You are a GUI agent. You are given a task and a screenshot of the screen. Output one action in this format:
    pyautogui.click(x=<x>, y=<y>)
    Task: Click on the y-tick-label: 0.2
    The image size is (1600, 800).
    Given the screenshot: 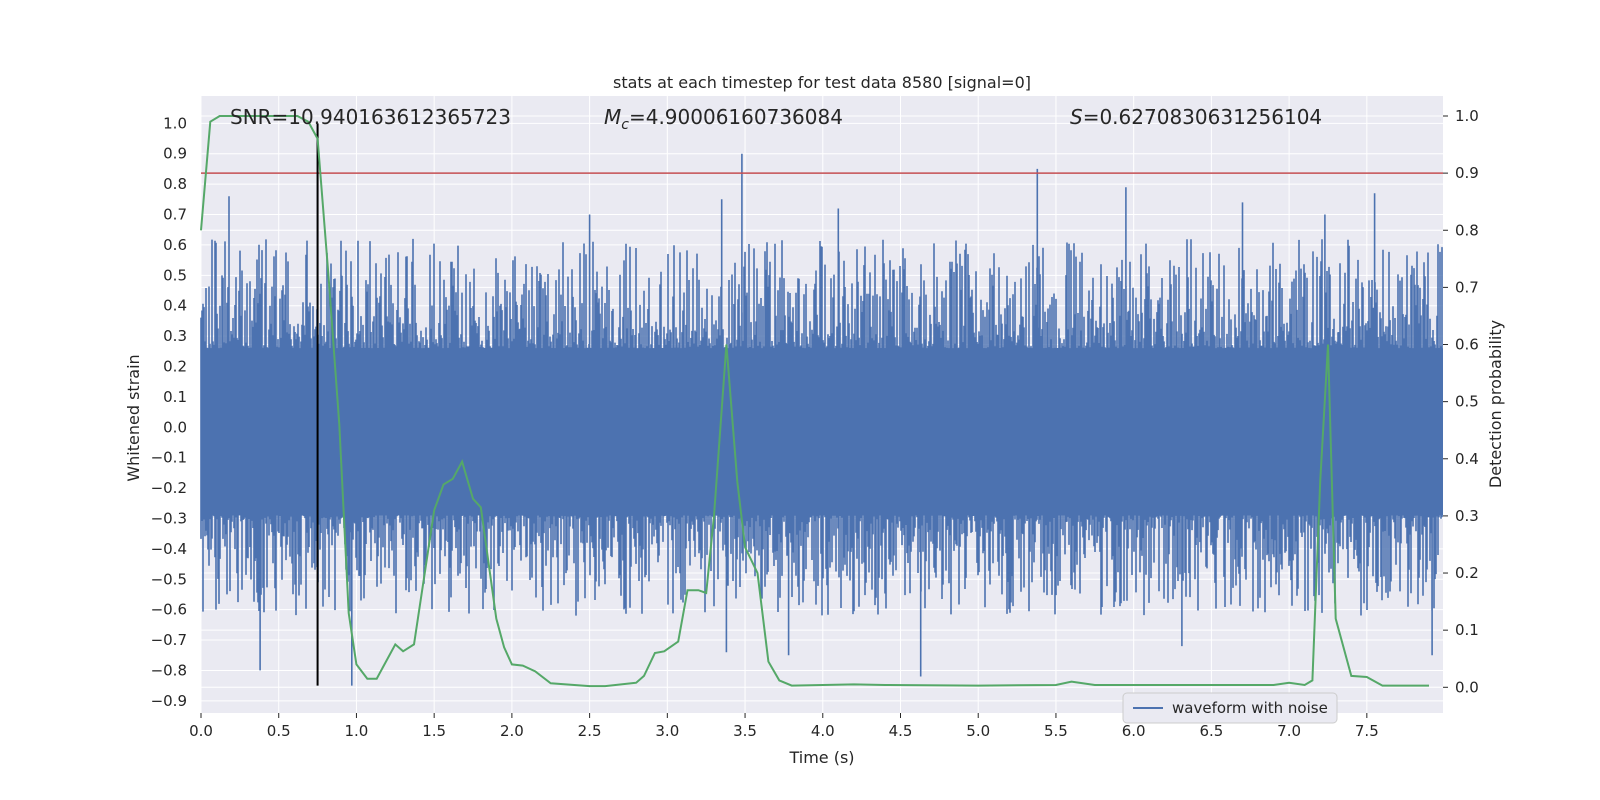 What is the action you would take?
    pyautogui.click(x=175, y=367)
    